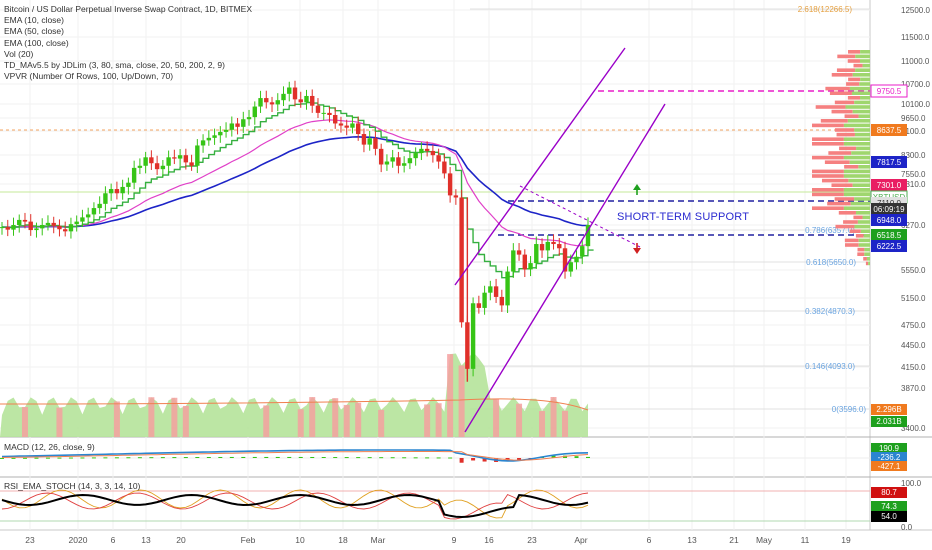 The height and width of the screenshot is (550, 932). Describe the element at coordinates (913, 131) in the screenshot. I see `y-tick-label: 9100.0` at that location.